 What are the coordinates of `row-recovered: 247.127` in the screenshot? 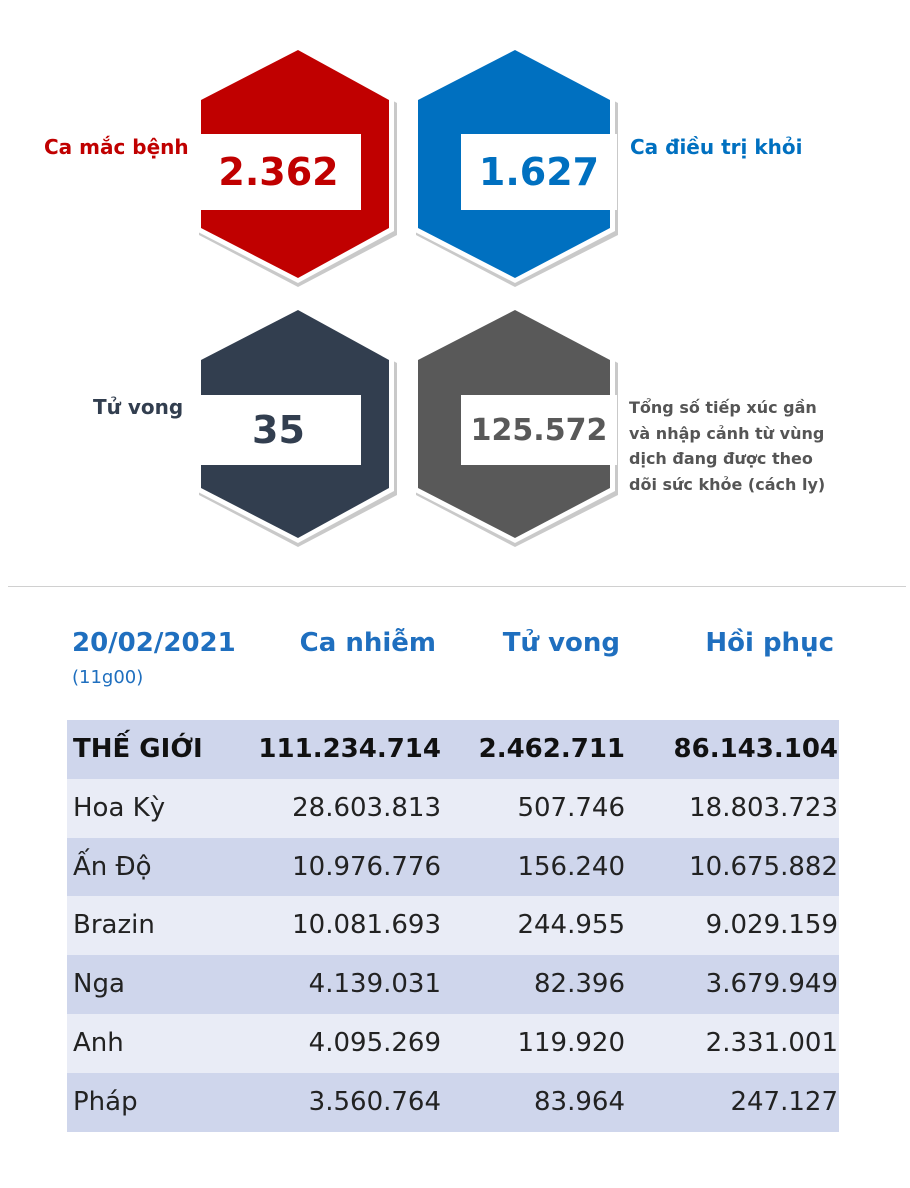 It's located at (784, 1101).